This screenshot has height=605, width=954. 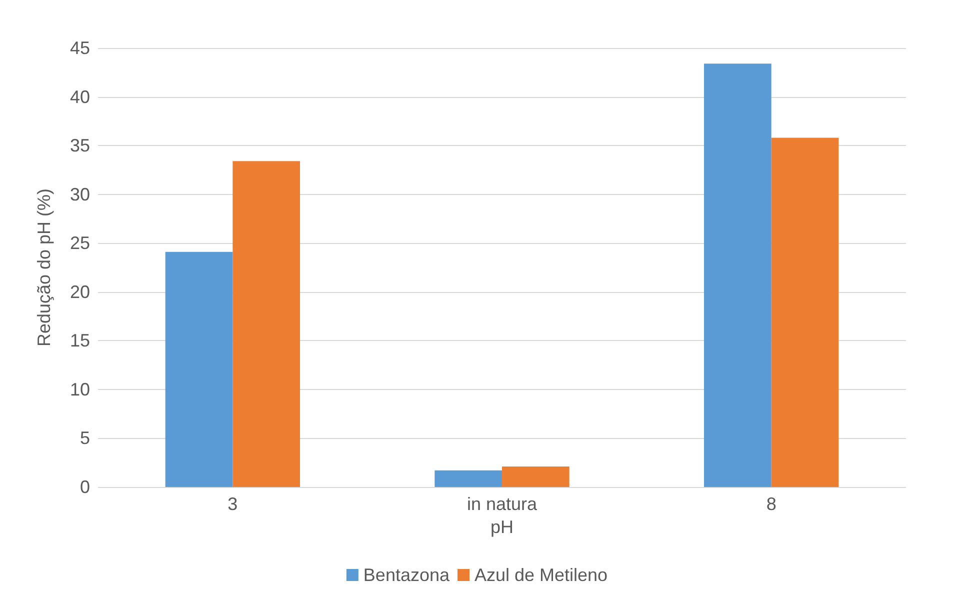 What do you see at coordinates (80, 48) in the screenshot?
I see `y-tick-label: 45` at bounding box center [80, 48].